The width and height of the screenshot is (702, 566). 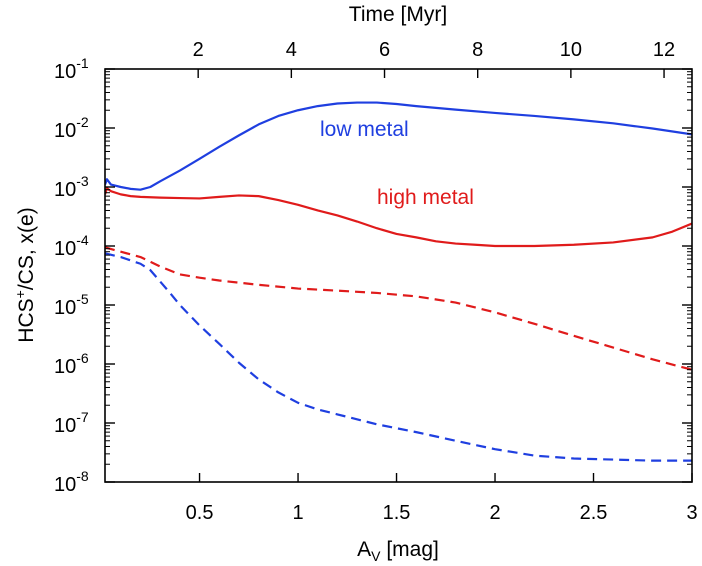 I want to click on bottom-axis-title: AV [mag], so click(x=398, y=551).